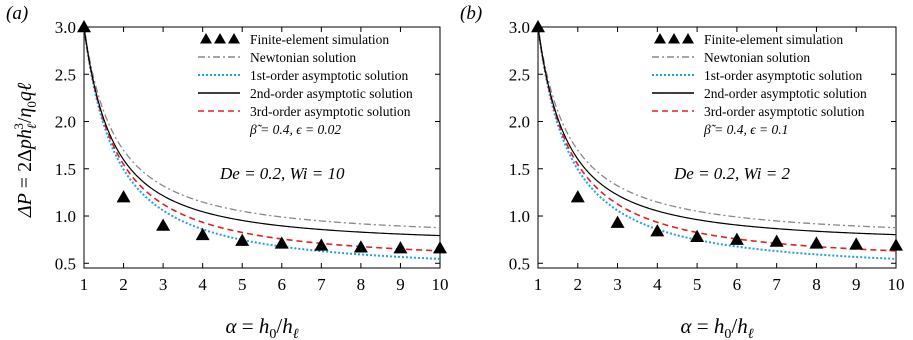  Describe the element at coordinates (731, 173) in the screenshot. I see `condition-text: De = 0.2, Wi = 2` at that location.